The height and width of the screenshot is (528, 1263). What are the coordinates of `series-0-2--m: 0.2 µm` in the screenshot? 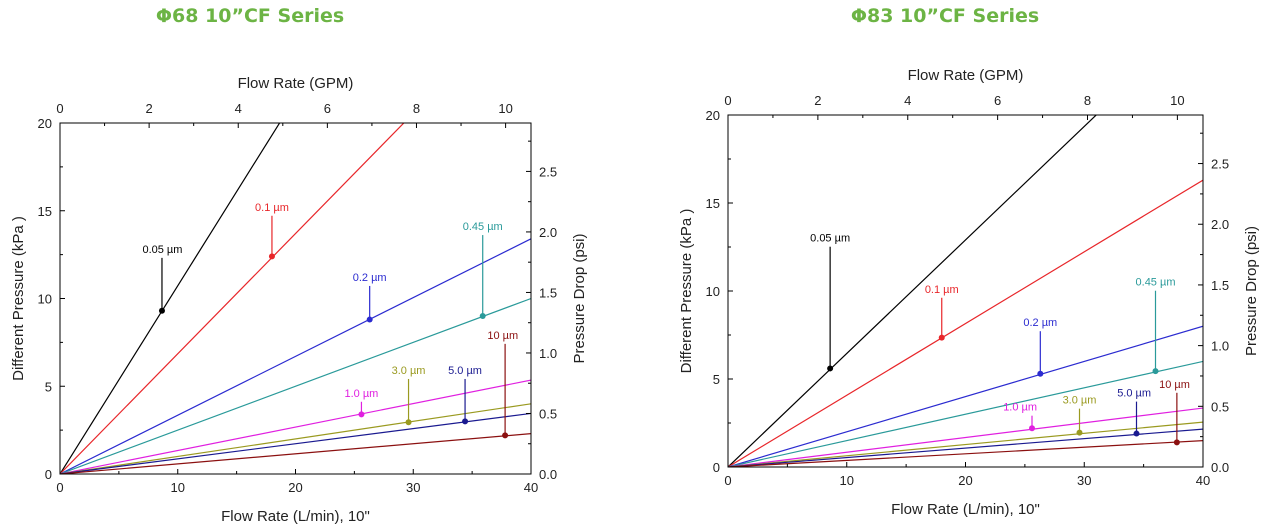 It's located at (965, 392).